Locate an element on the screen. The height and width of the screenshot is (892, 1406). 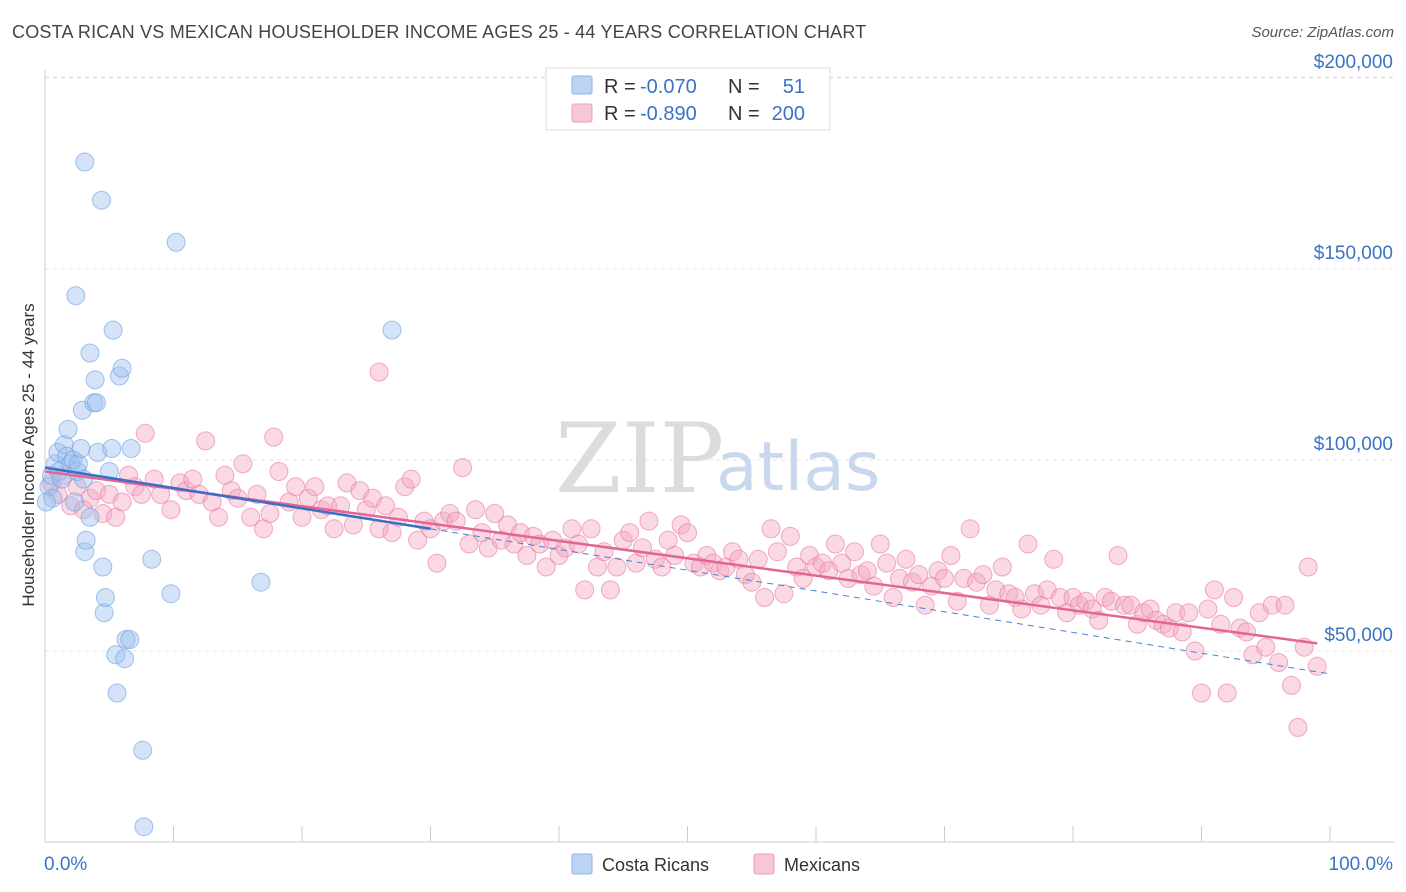
y-tick-label-0: $50,000 is located at coordinates (1358, 635).